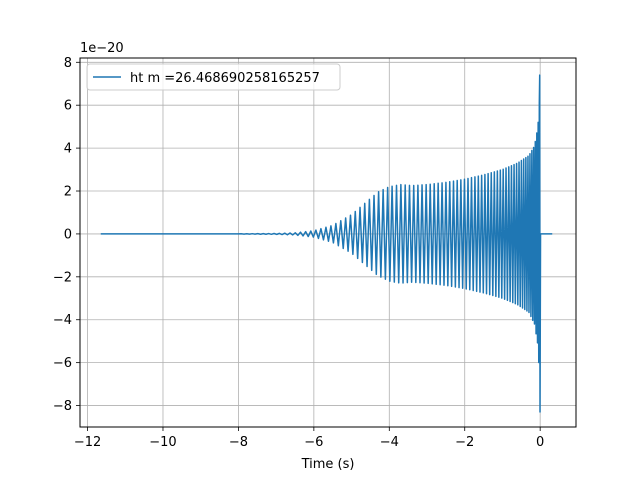 This screenshot has height=480, width=640. I want to click on x-tick-label: −4, so click(389, 442).